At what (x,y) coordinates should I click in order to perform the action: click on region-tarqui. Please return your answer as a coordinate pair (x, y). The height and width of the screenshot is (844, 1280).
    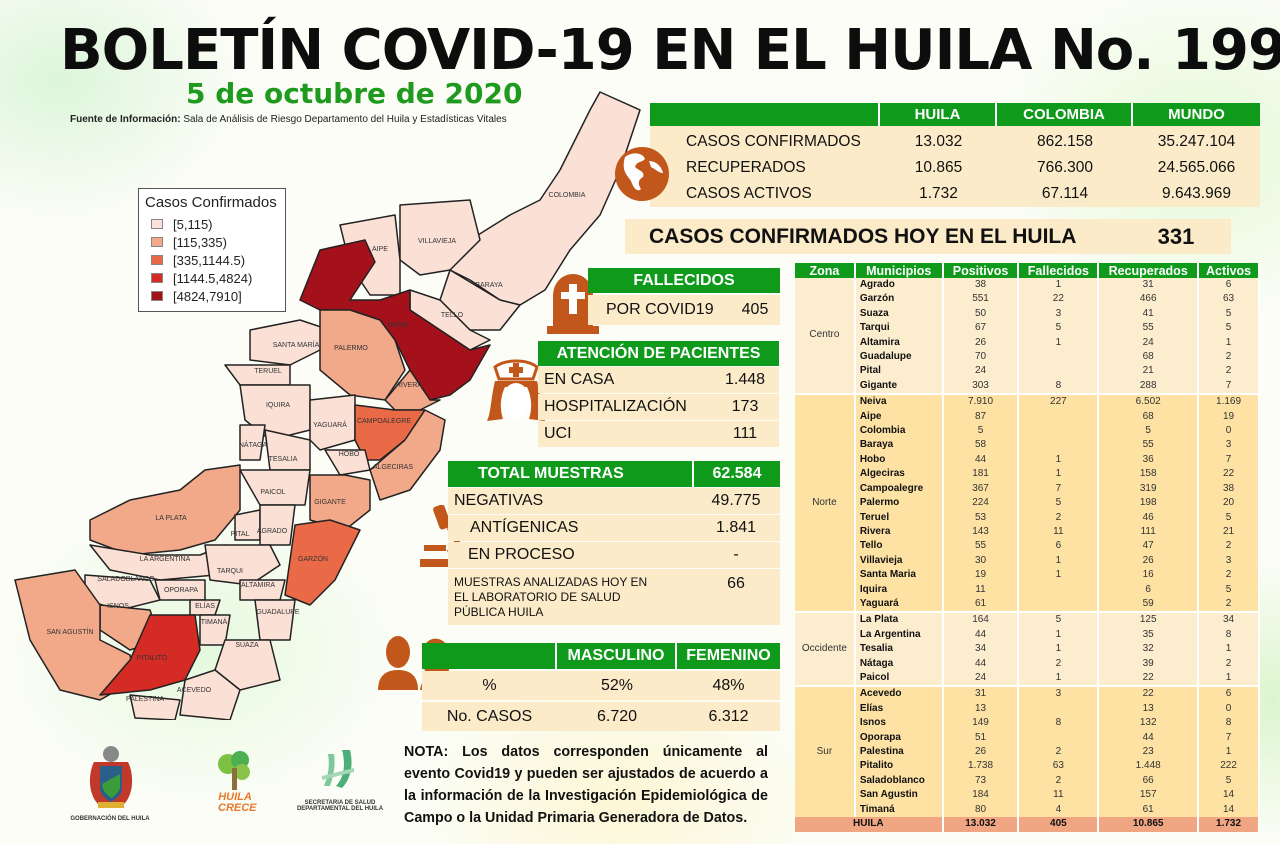
    Looking at the image, I should click on (242, 565).